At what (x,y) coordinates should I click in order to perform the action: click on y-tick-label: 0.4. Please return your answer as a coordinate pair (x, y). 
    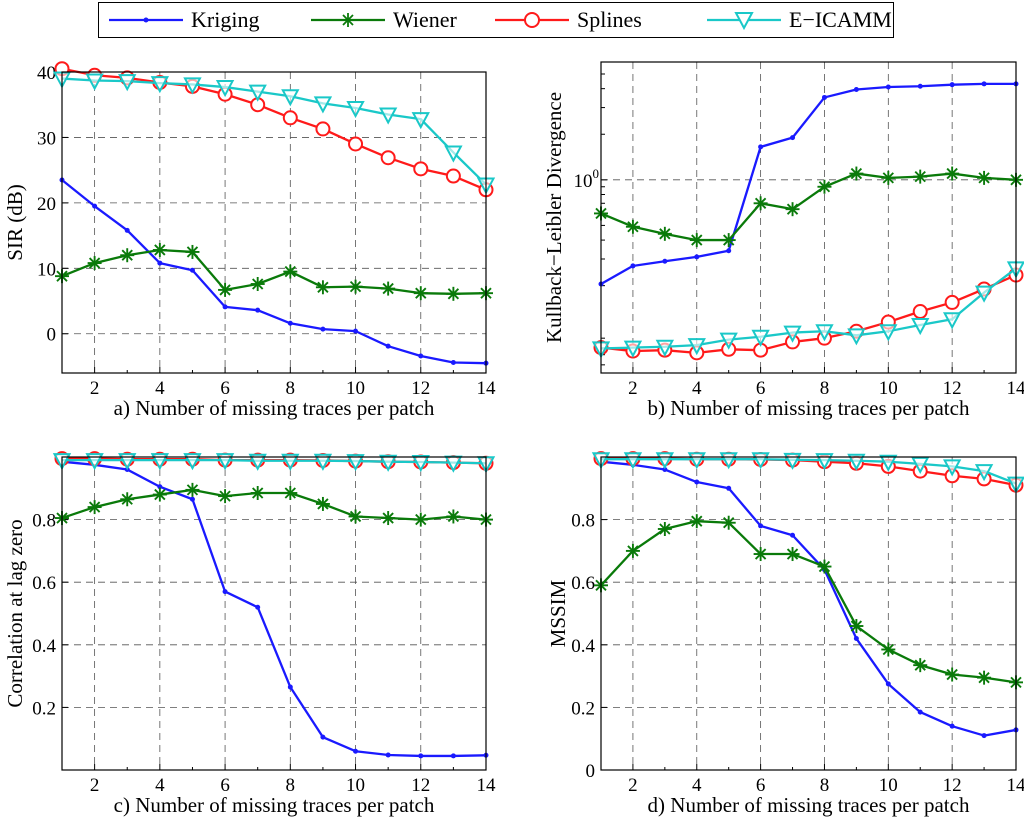
    Looking at the image, I should click on (583, 646).